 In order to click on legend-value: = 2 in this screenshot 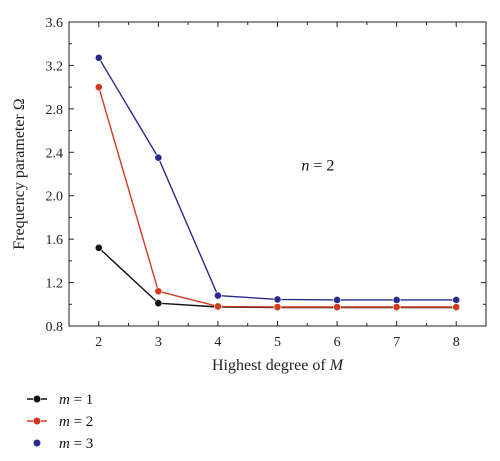, I will do `click(81, 422)`.